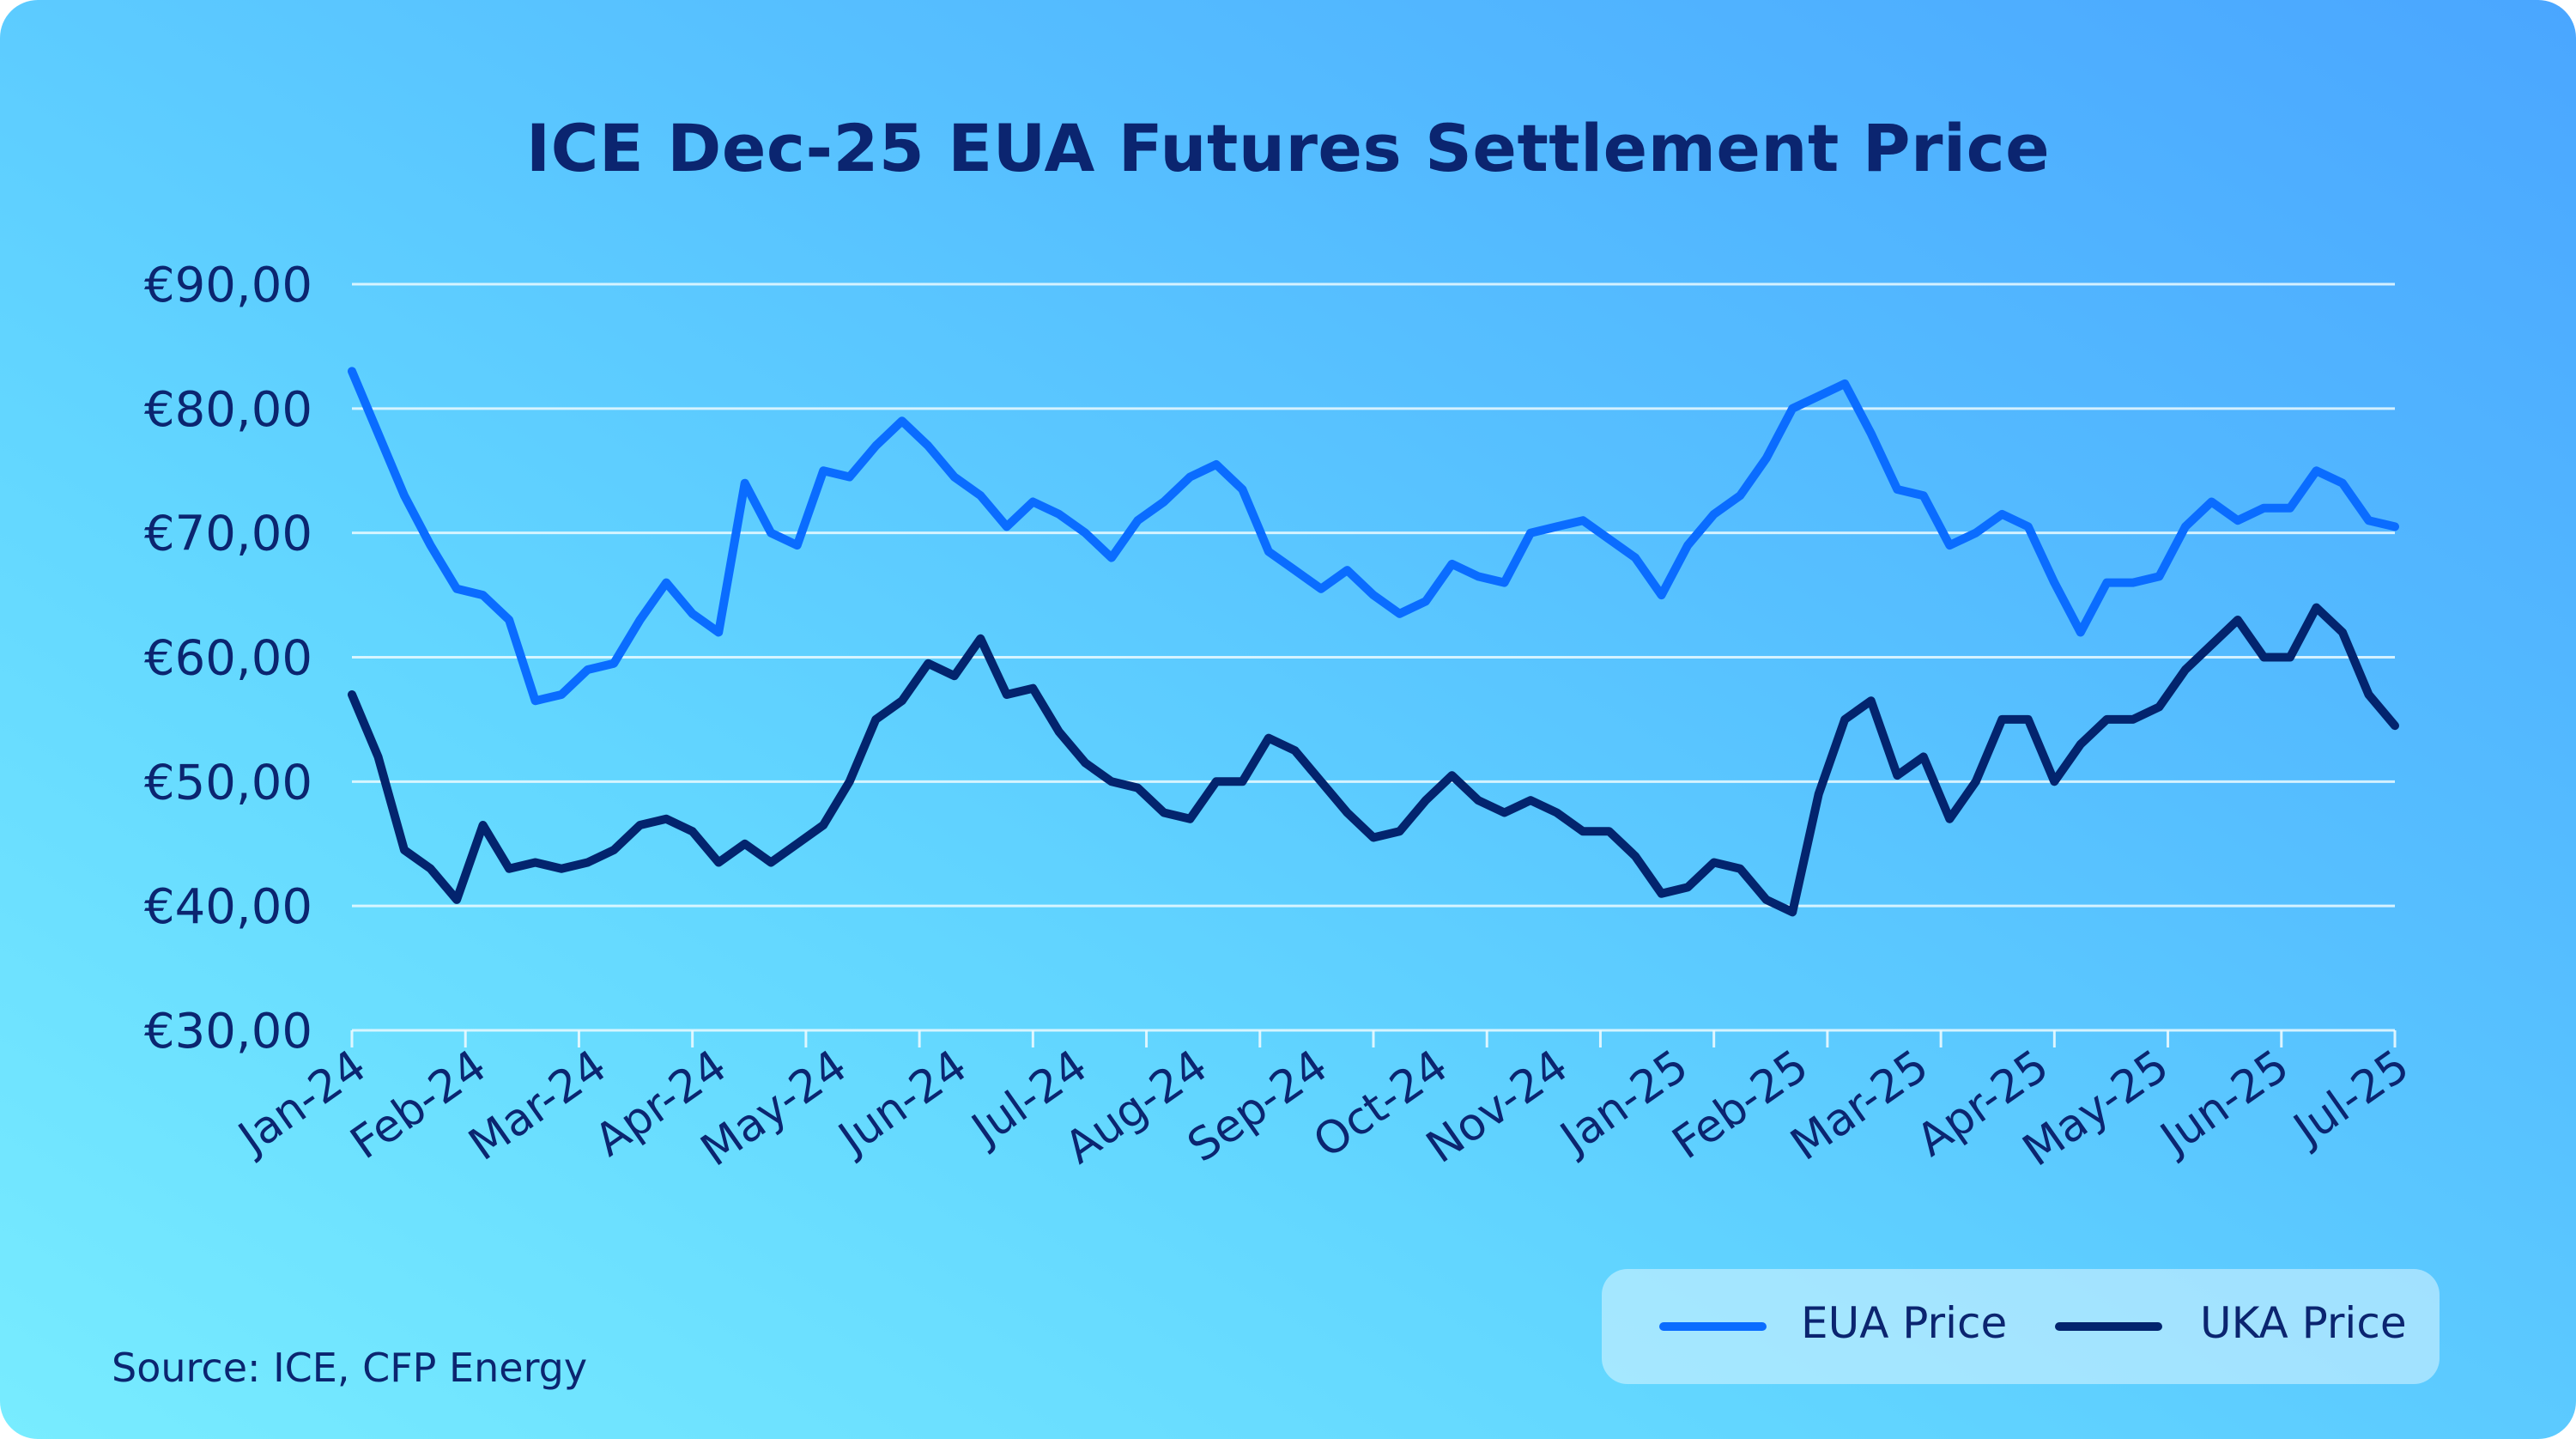  Describe the element at coordinates (228, 659) in the screenshot. I see `y-tick-label: €60,00` at that location.